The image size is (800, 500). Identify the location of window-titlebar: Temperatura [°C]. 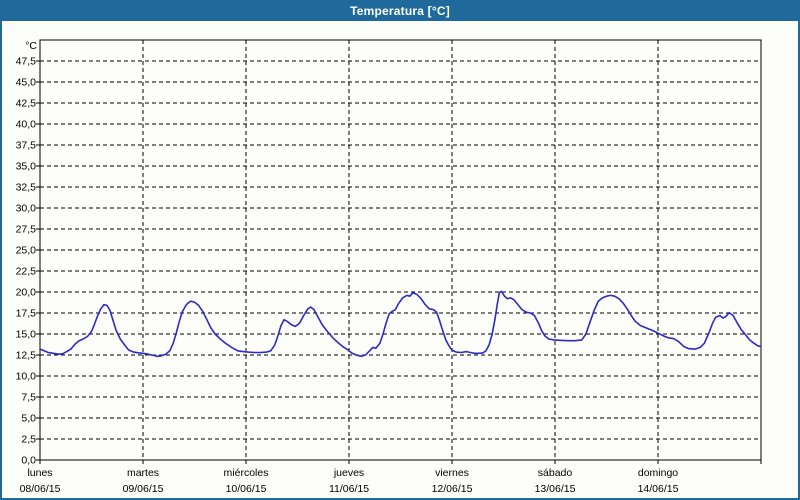
(400, 10).